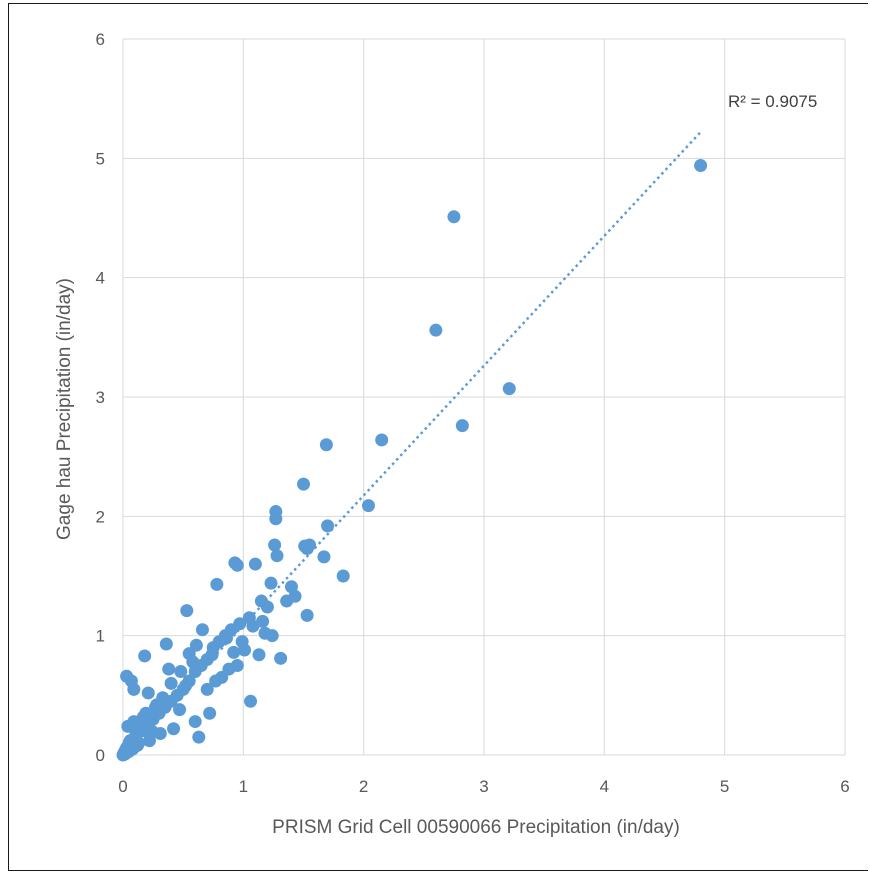 The width and height of the screenshot is (870, 874). Describe the element at coordinates (772, 101) in the screenshot. I see `r-squared-label: R² = 0.9075` at that location.